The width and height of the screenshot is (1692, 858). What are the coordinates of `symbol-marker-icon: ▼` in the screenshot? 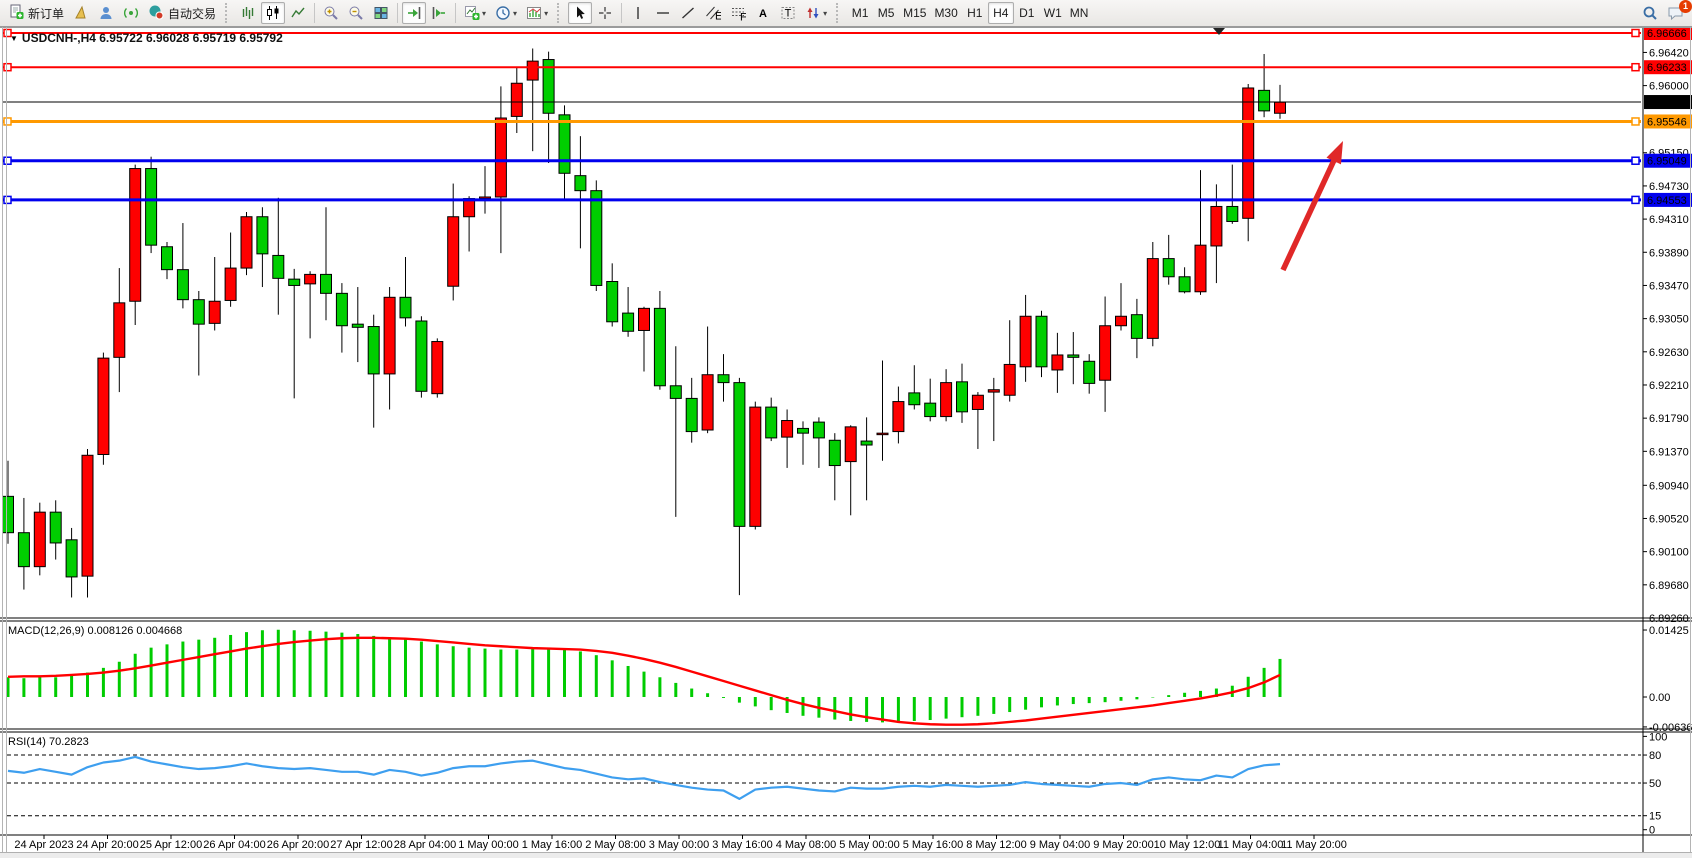 It's located at (14, 38).